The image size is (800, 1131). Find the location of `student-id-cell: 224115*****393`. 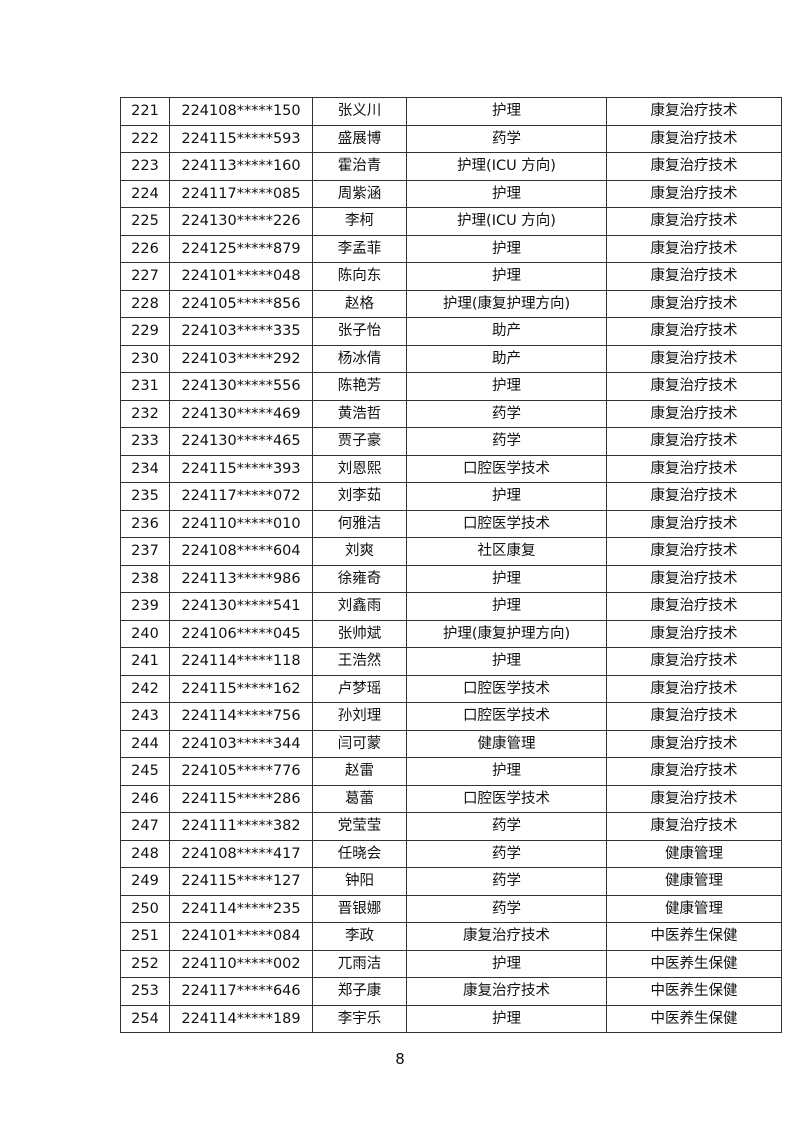

student-id-cell: 224115*****393 is located at coordinates (241, 468).